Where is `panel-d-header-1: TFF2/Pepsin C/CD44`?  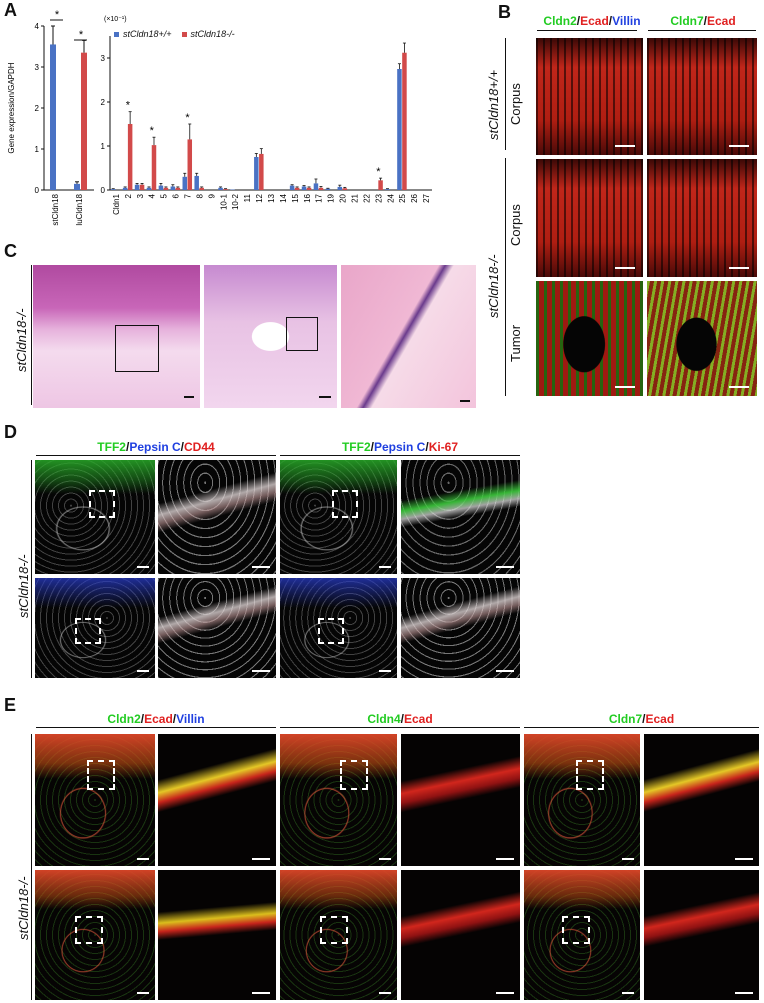 panel-d-header-1: TFF2/Pepsin C/CD44 is located at coordinates (156, 447).